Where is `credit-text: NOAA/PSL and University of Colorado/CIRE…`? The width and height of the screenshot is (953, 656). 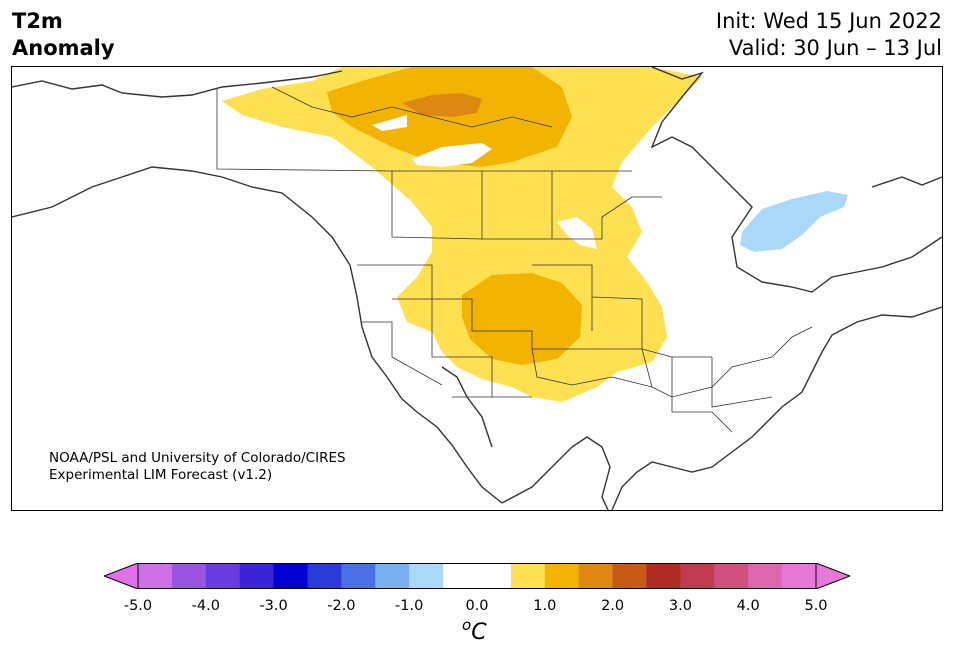
credit-text: NOAA/PSL and University of Colorado/CIRE… is located at coordinates (197, 467).